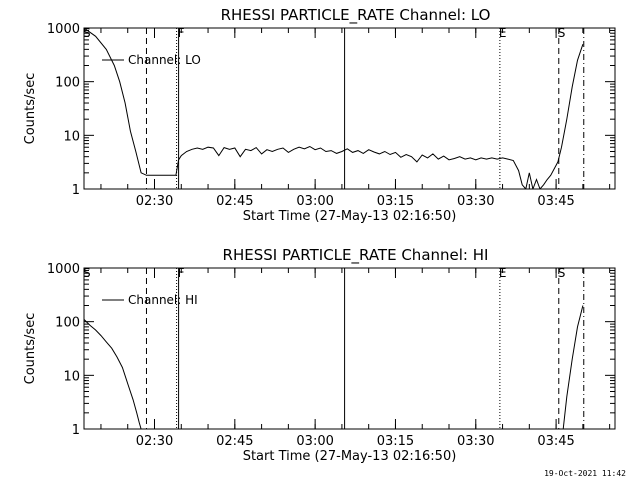  I want to click on chart-title: RHESSI PARTICLE_RATE Channel: HI, so click(356, 255).